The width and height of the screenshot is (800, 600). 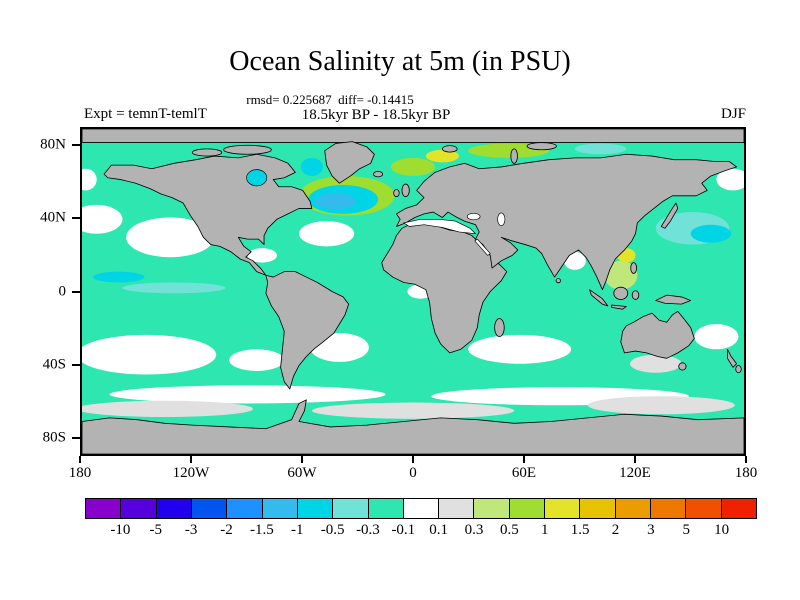 What do you see at coordinates (368, 530) in the screenshot?
I see `colorbar-tick-label: -0.3` at bounding box center [368, 530].